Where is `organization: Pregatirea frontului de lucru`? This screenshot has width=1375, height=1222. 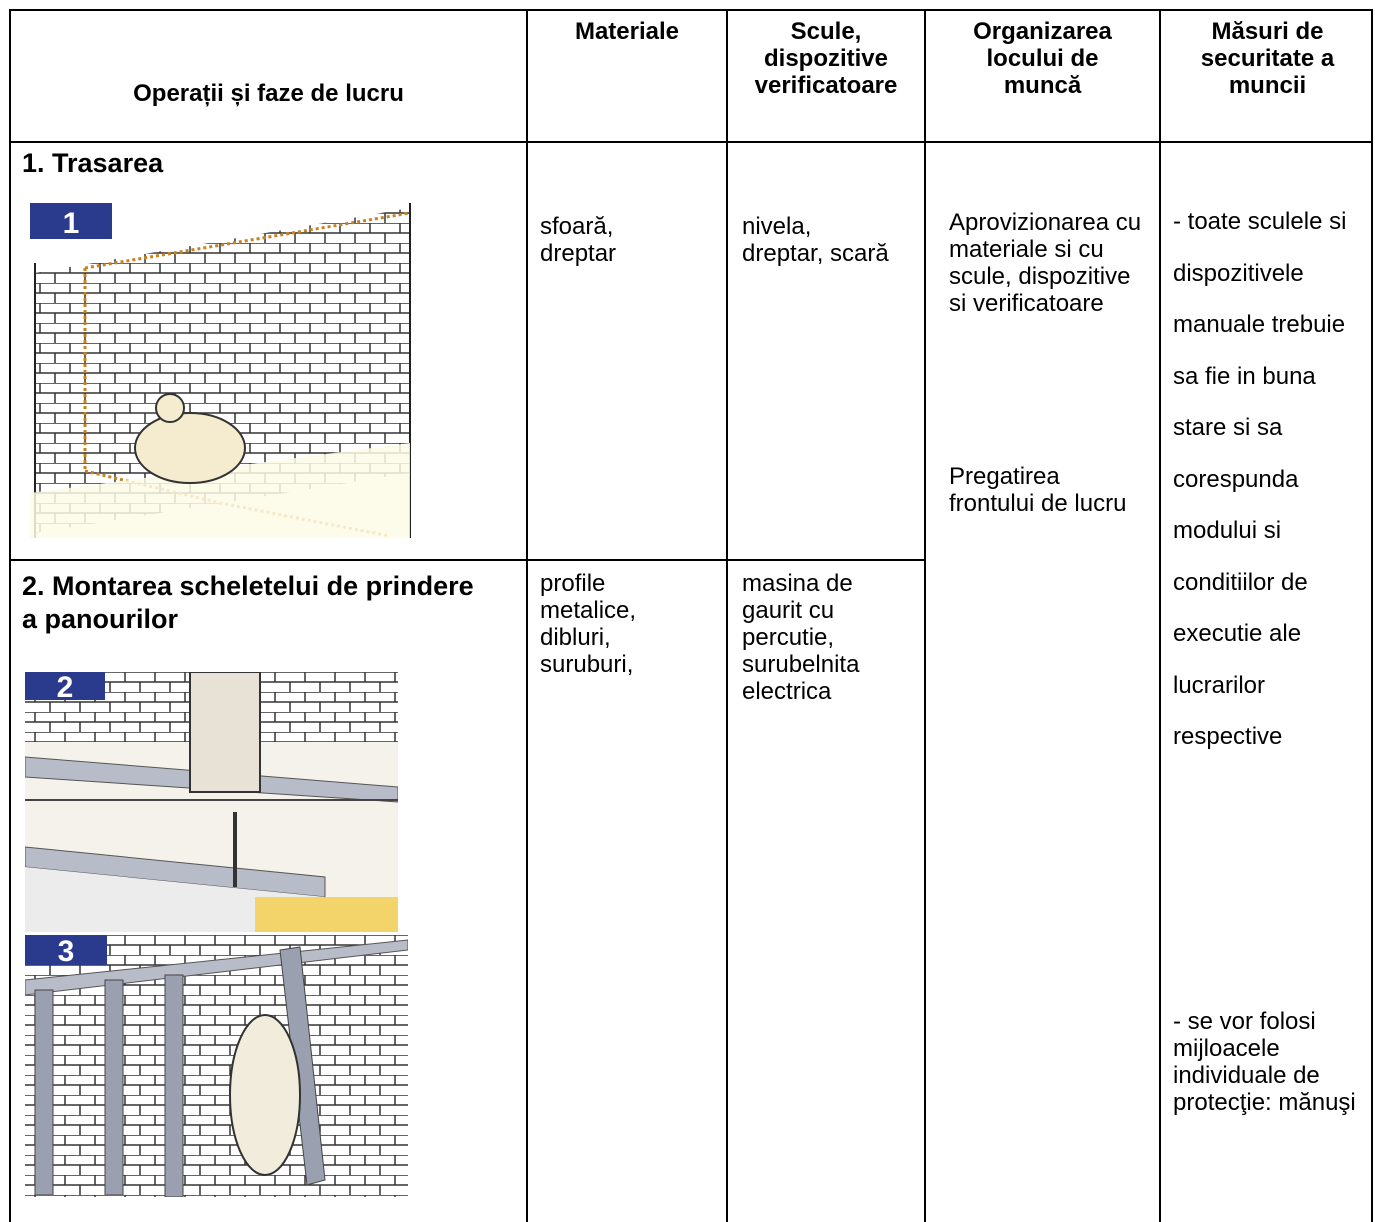
organization: Pregatirea frontului de lucru is located at coordinates (1038, 490).